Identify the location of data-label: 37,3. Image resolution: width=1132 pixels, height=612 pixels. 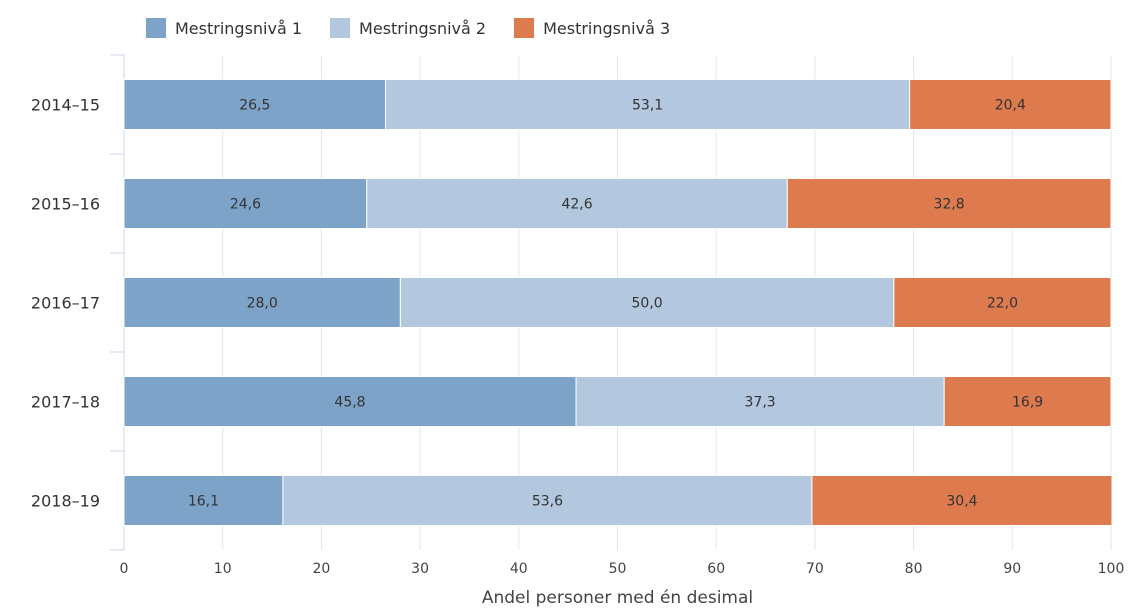
(760, 403).